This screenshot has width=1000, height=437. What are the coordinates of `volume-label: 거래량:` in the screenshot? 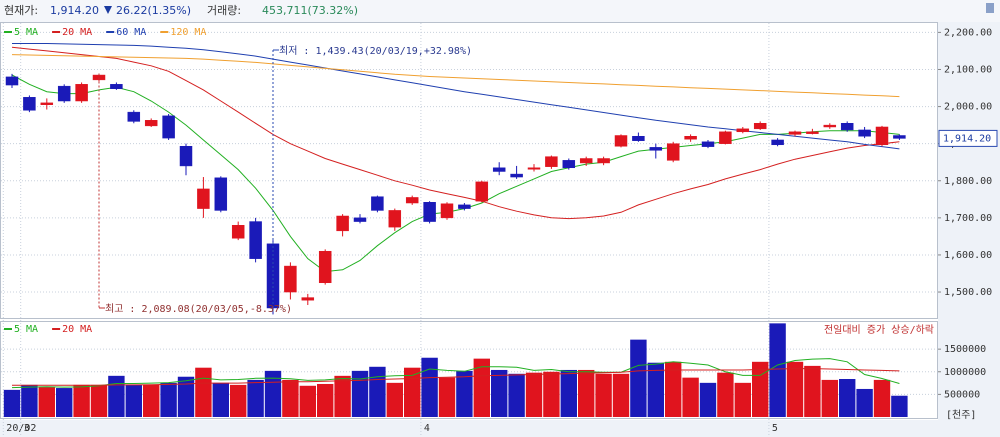 It's located at (224, 10).